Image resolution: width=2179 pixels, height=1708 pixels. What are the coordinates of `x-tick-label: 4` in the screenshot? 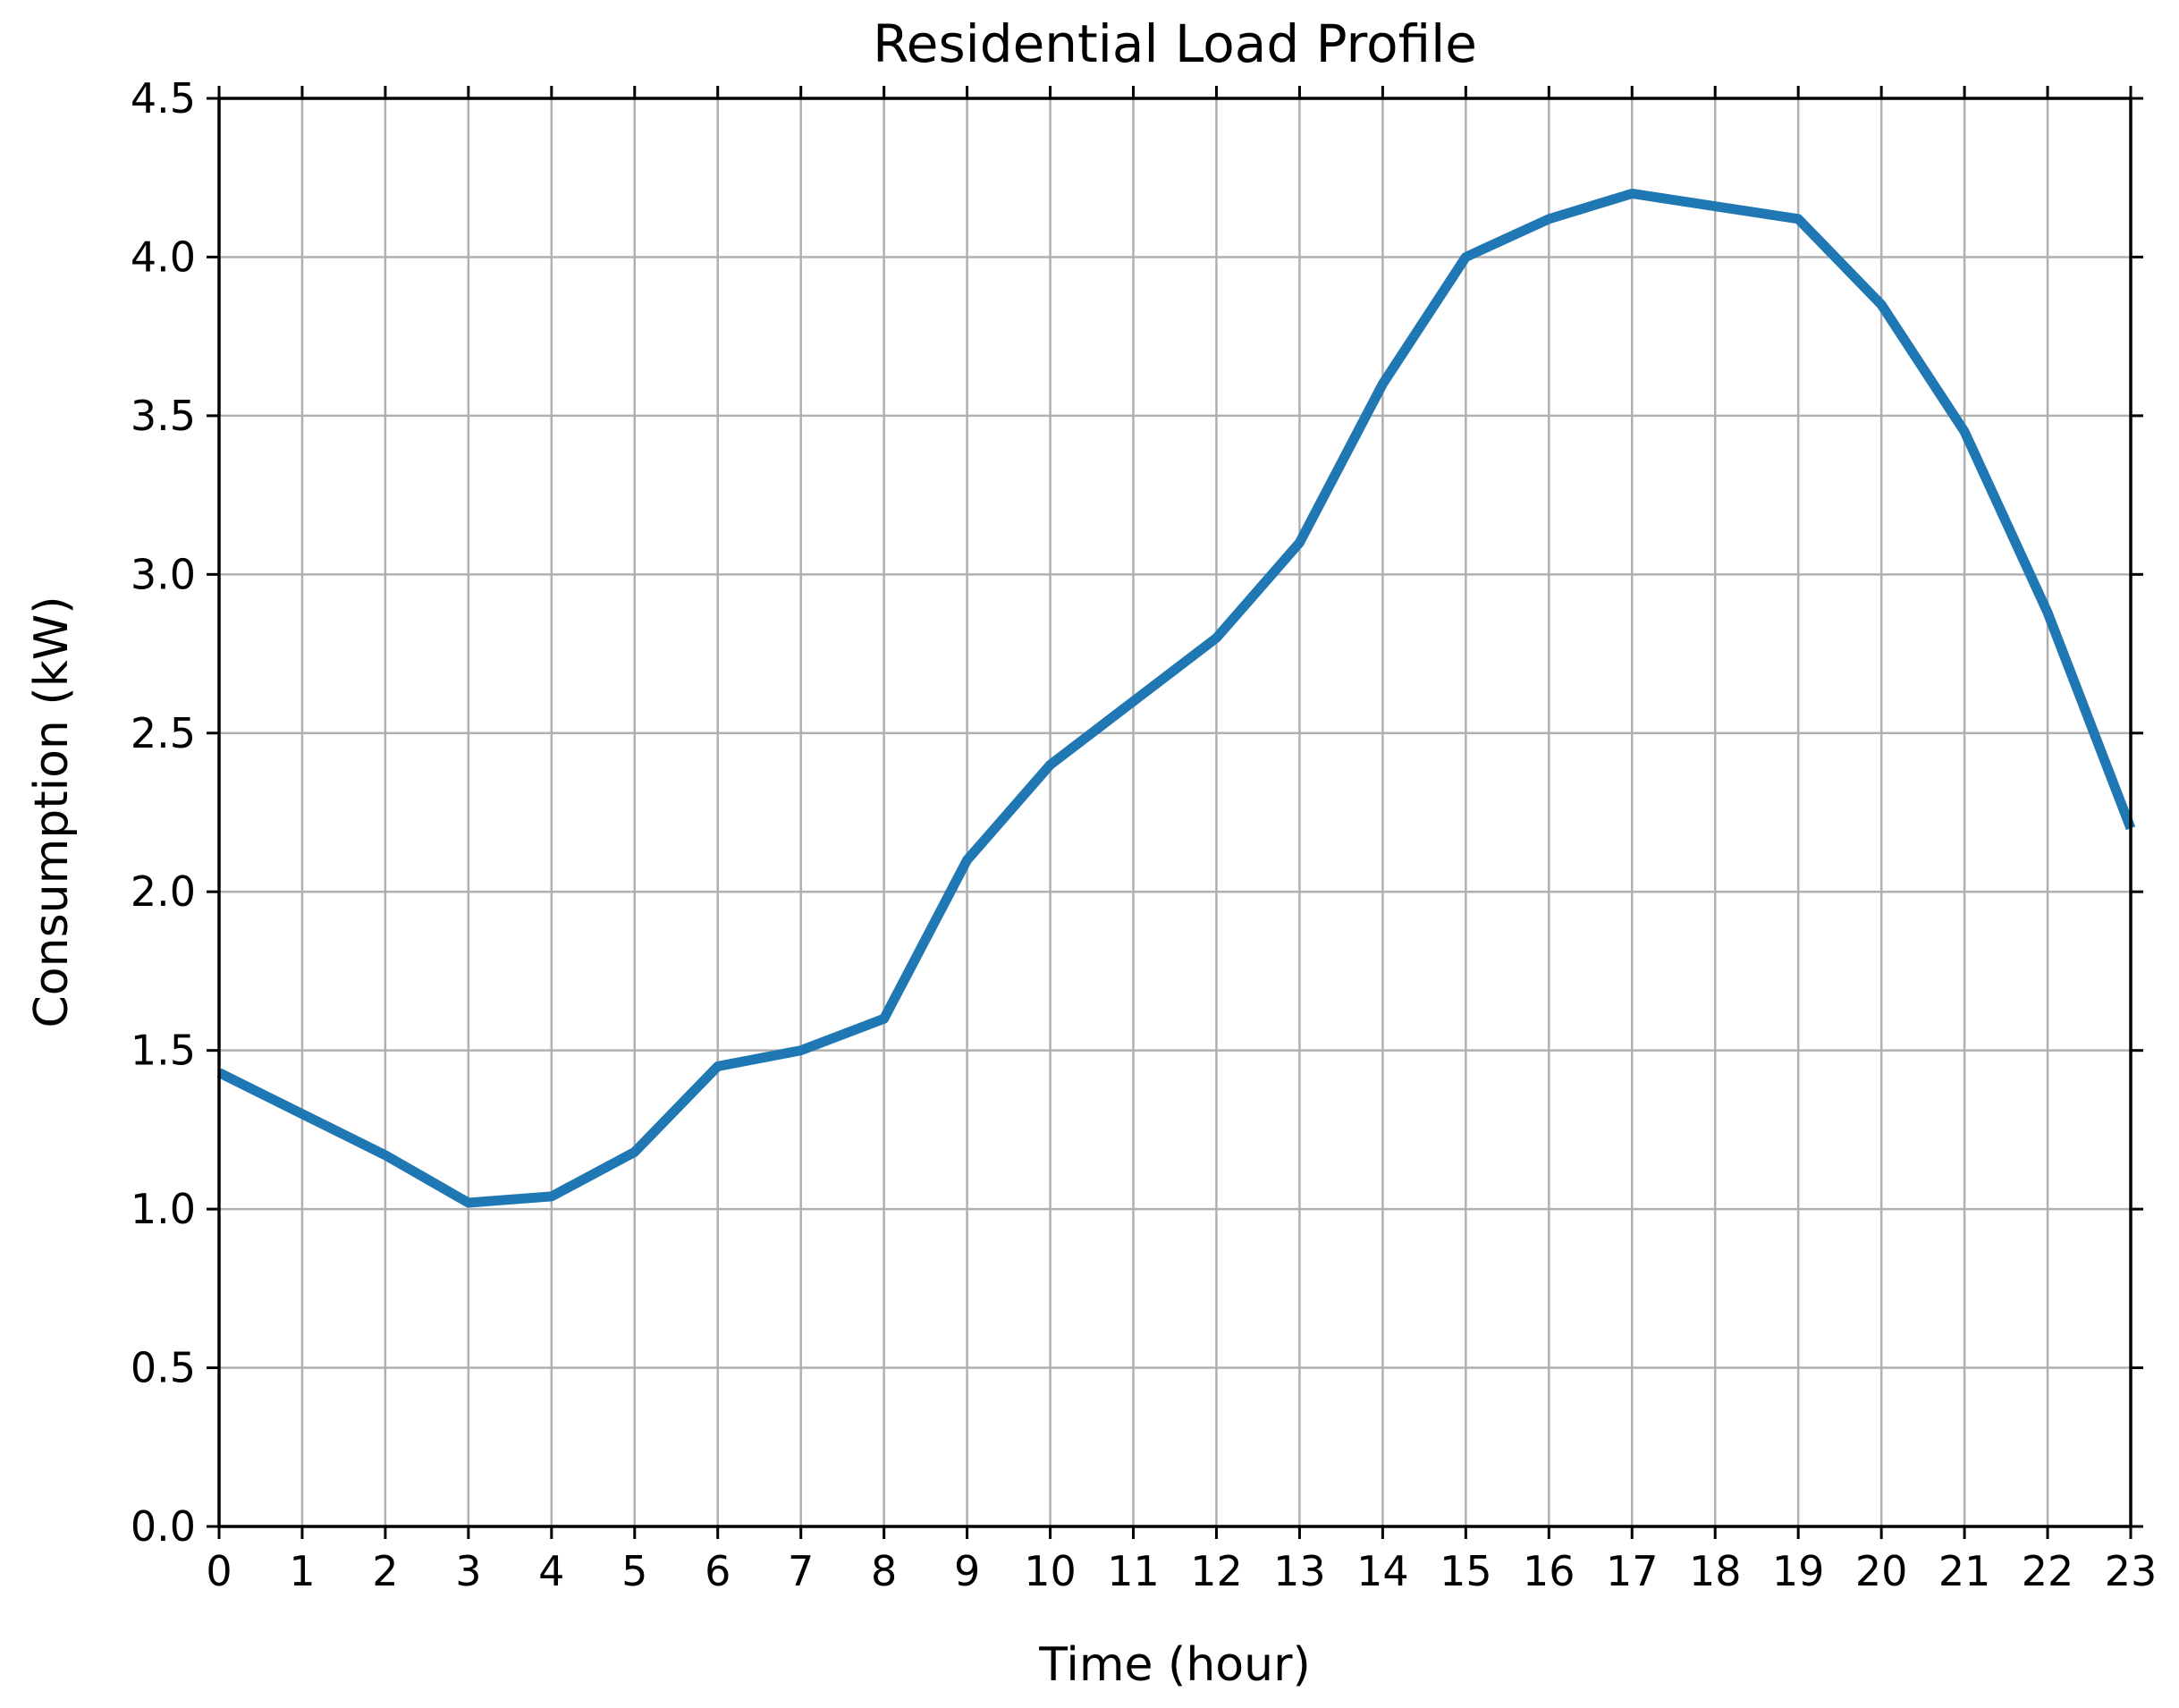 It's located at (551, 1571).